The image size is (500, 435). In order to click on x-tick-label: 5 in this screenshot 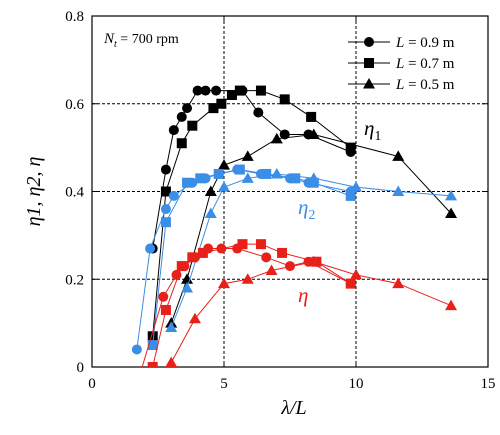, I will do `click(224, 384)`.